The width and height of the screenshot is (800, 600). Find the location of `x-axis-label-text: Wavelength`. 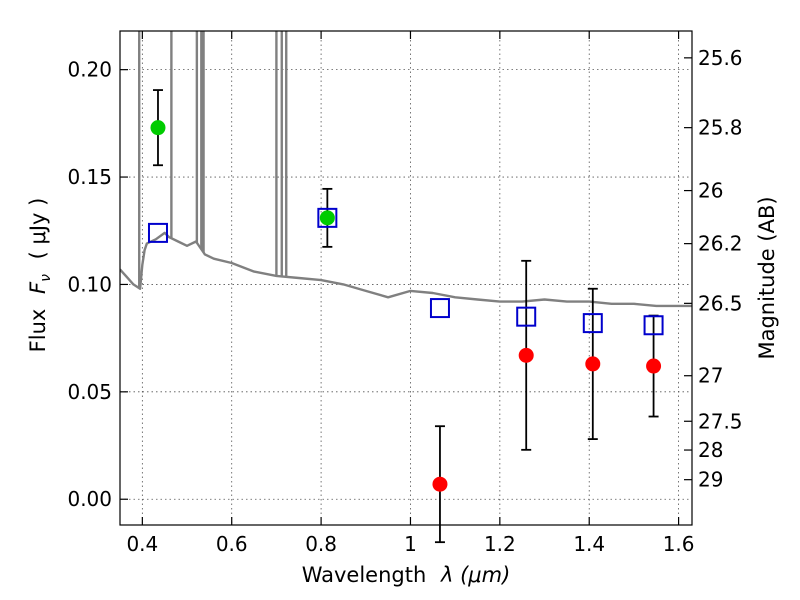

x-axis-label-text: Wavelength is located at coordinates (364, 575).